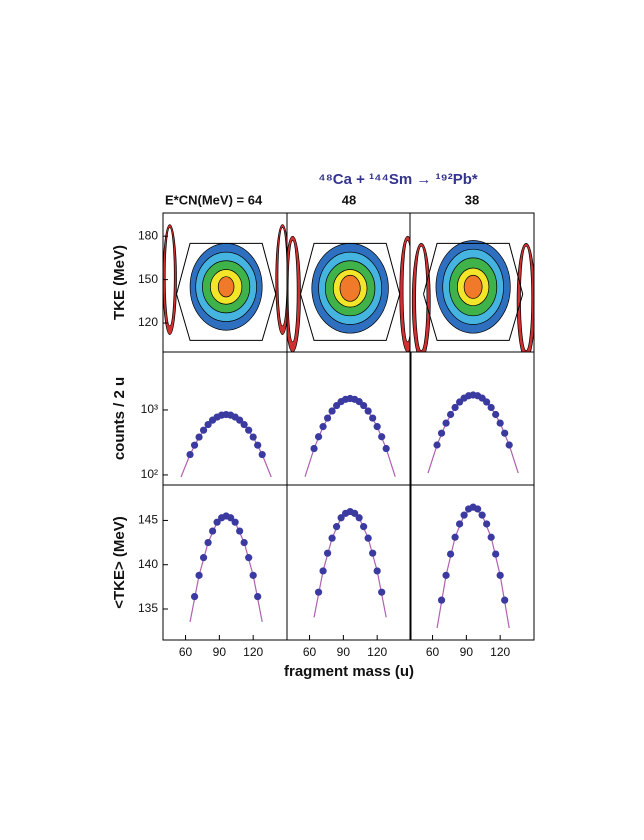 Image resolution: width=644 pixels, height=840 pixels. I want to click on y-tick-label: 145, so click(148, 520).